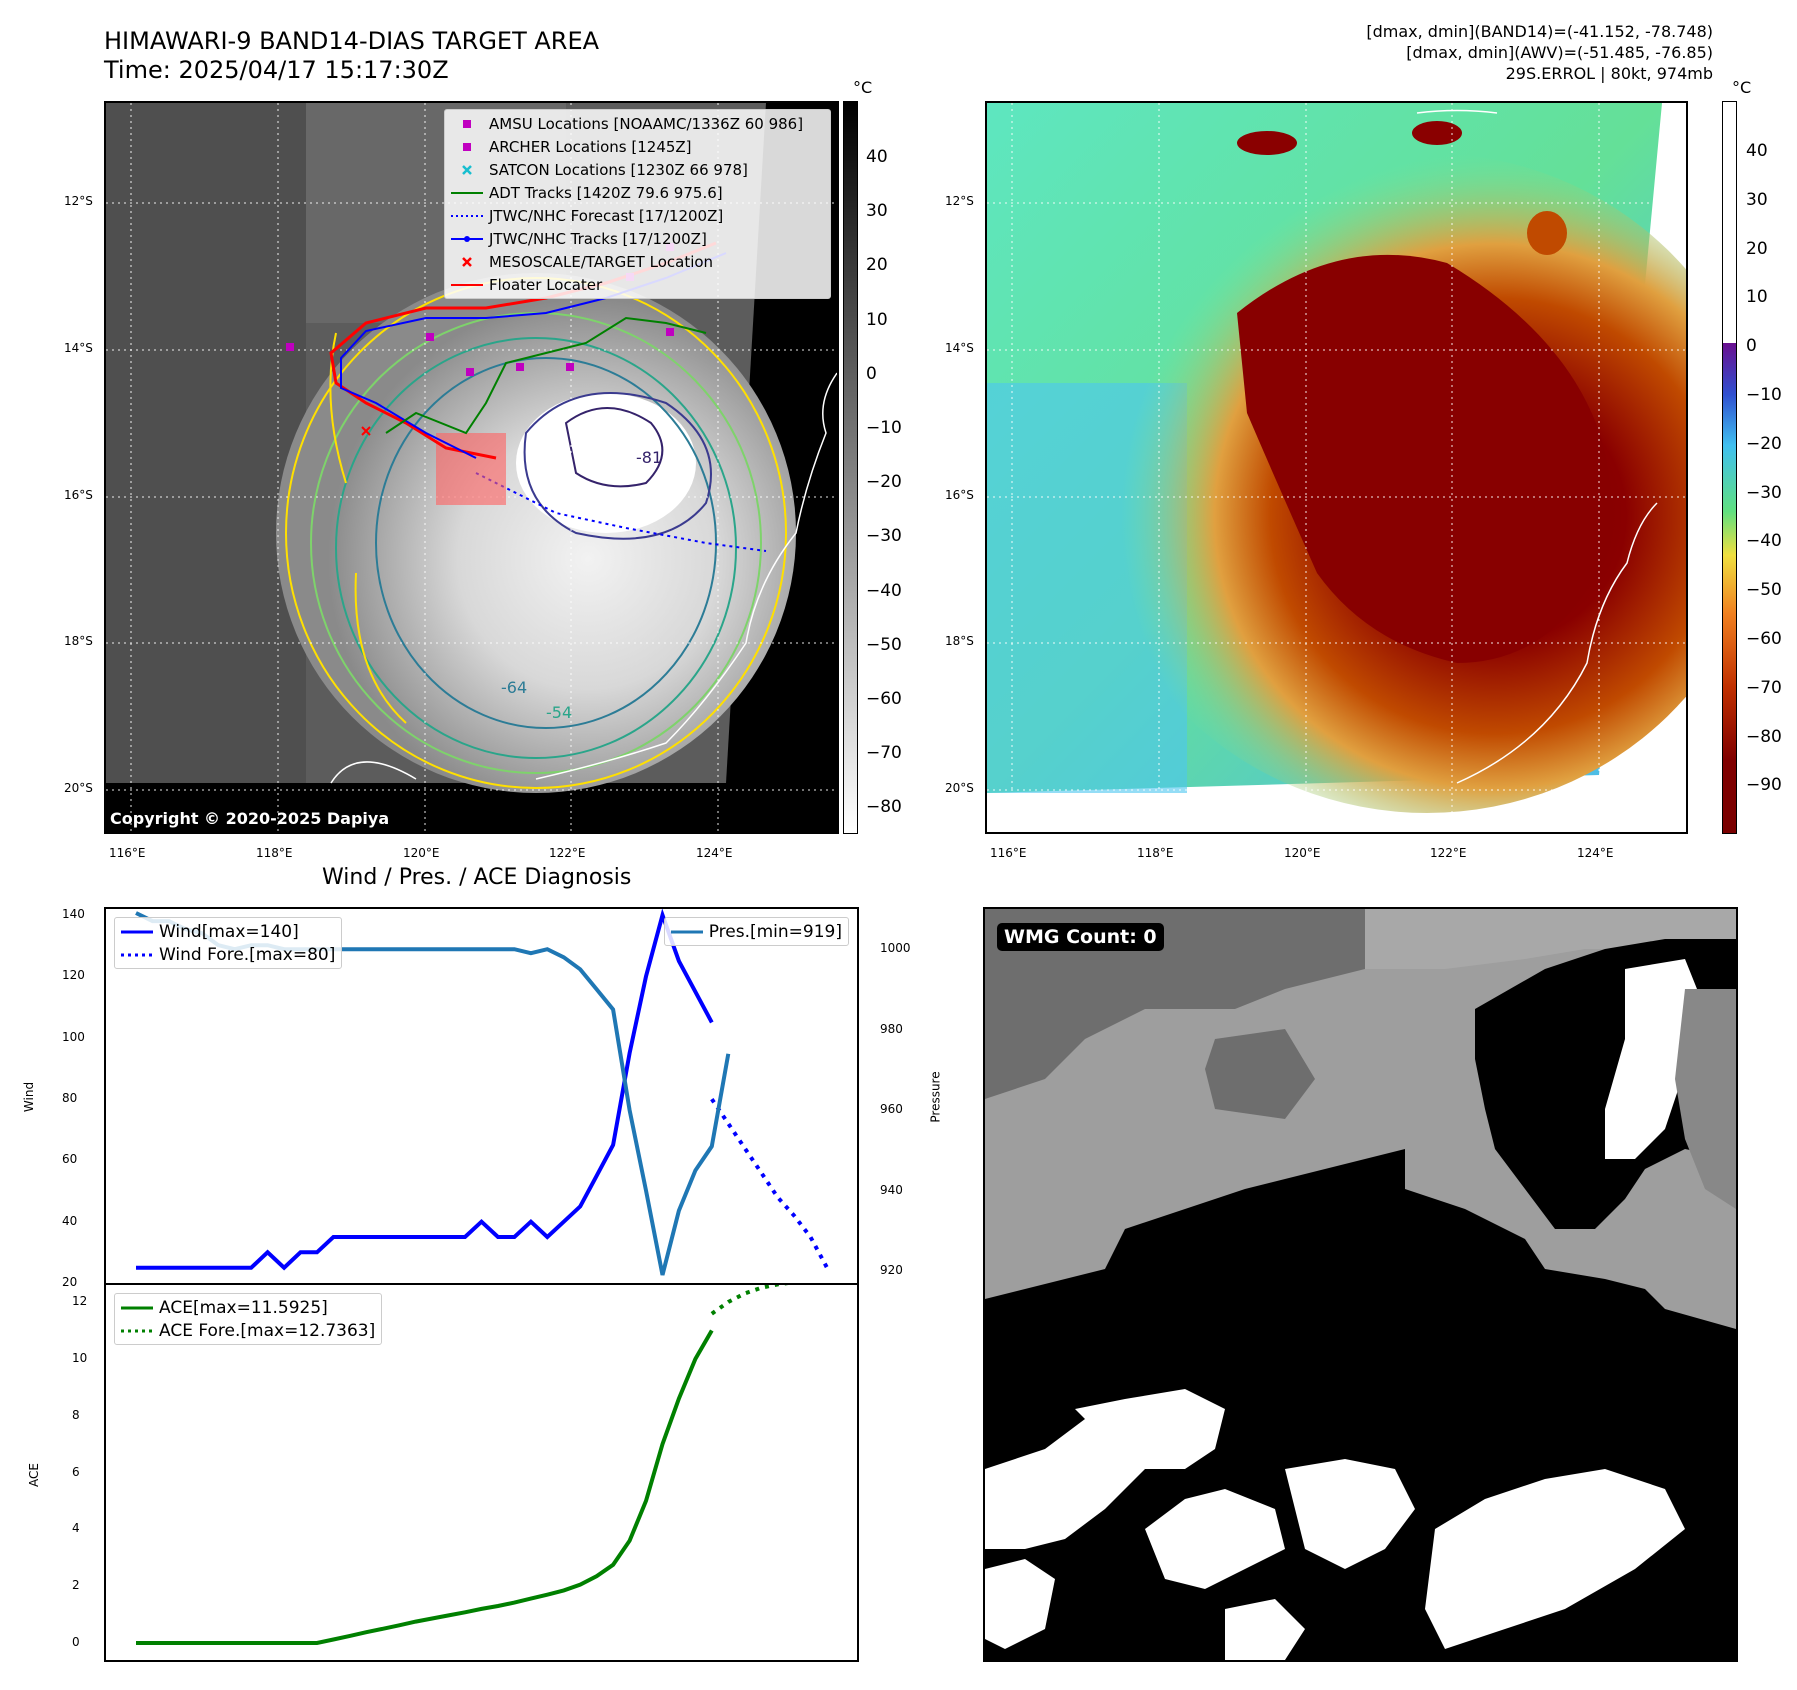 Image resolution: width=1797 pixels, height=1690 pixels. What do you see at coordinates (70, 1220) in the screenshot?
I see `wind-y-tick: 40` at bounding box center [70, 1220].